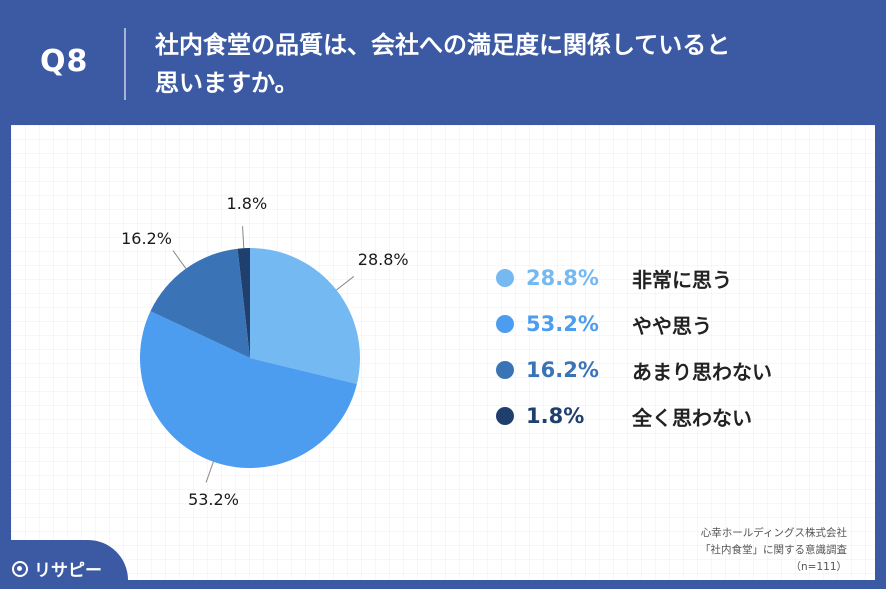 The width and height of the screenshot is (886, 589). What do you see at coordinates (562, 278) in the screenshot?
I see `legend-value: 28.8%` at bounding box center [562, 278].